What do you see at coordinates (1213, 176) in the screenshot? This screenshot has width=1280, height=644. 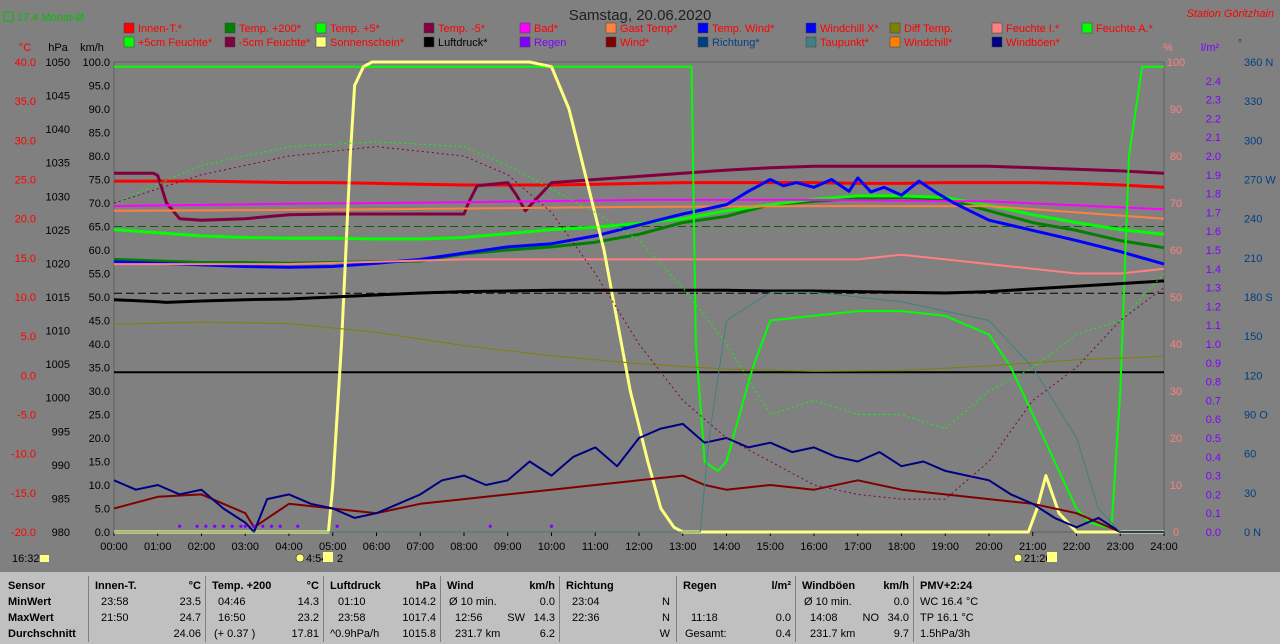 I see `rain-tick: 1.9` at bounding box center [1213, 176].